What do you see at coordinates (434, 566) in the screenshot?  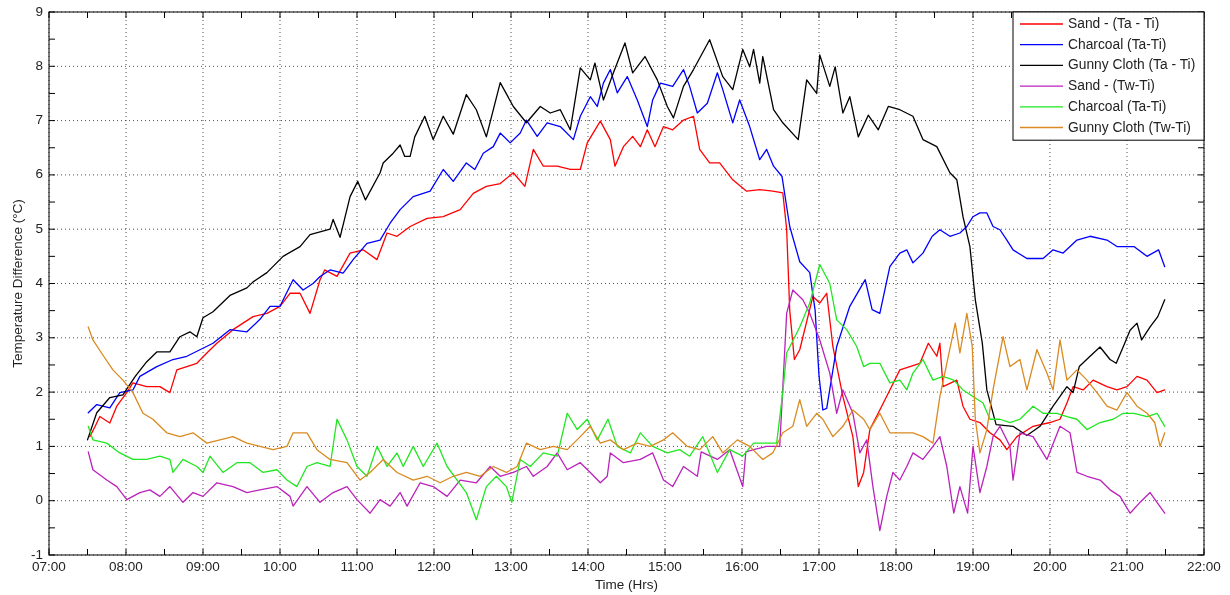 I see `x-tick-label: 12:00` at bounding box center [434, 566].